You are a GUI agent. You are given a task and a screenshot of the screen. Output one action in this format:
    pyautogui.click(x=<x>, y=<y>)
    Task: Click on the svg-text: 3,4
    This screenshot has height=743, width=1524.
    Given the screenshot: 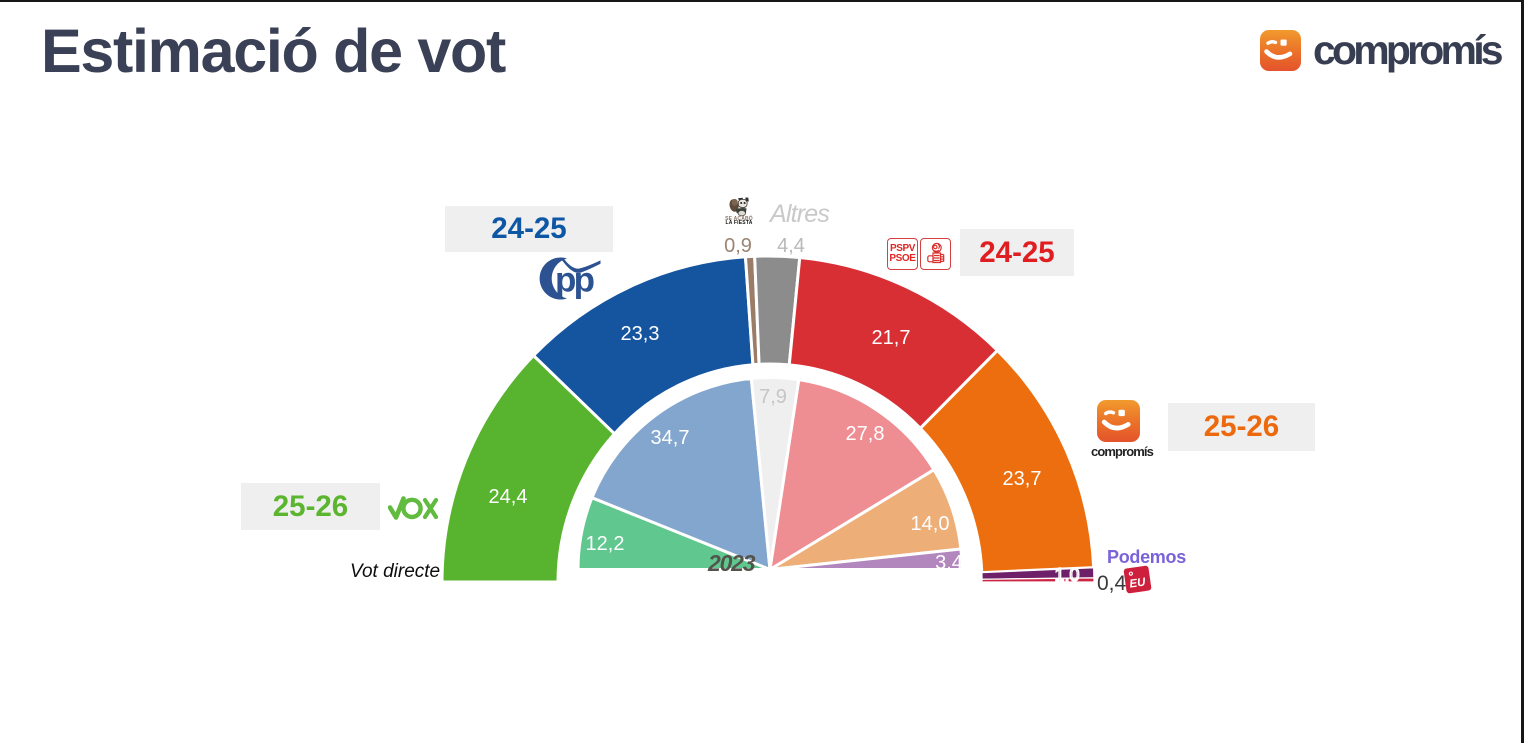 What is the action you would take?
    pyautogui.click(x=949, y=563)
    